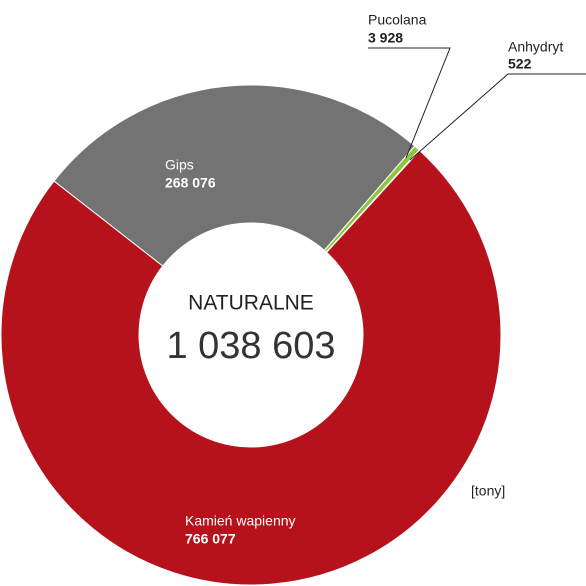 This screenshot has width=586, height=586. Describe the element at coordinates (520, 64) in the screenshot. I see `value-label: 522` at that location.